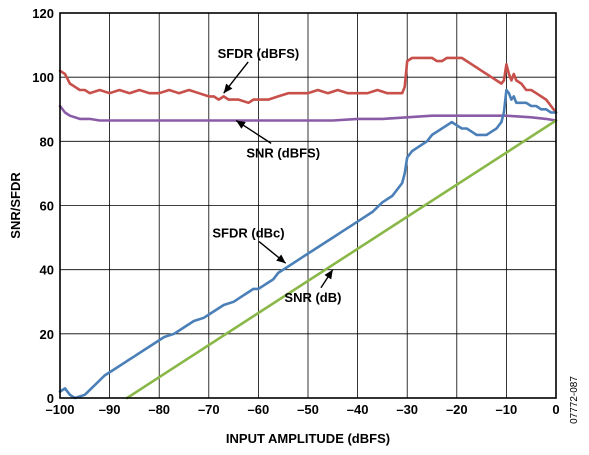 This screenshot has height=455, width=589. Describe the element at coordinates (259, 409) in the screenshot. I see `x-tick-label: –60` at that location.